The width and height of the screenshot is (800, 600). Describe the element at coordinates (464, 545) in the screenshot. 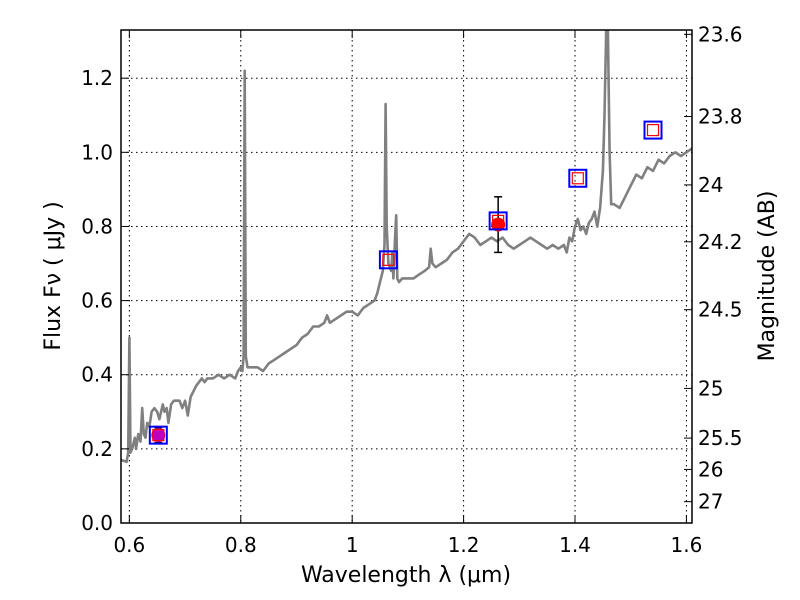

I see `x-tick-label: 1.2` at that location.